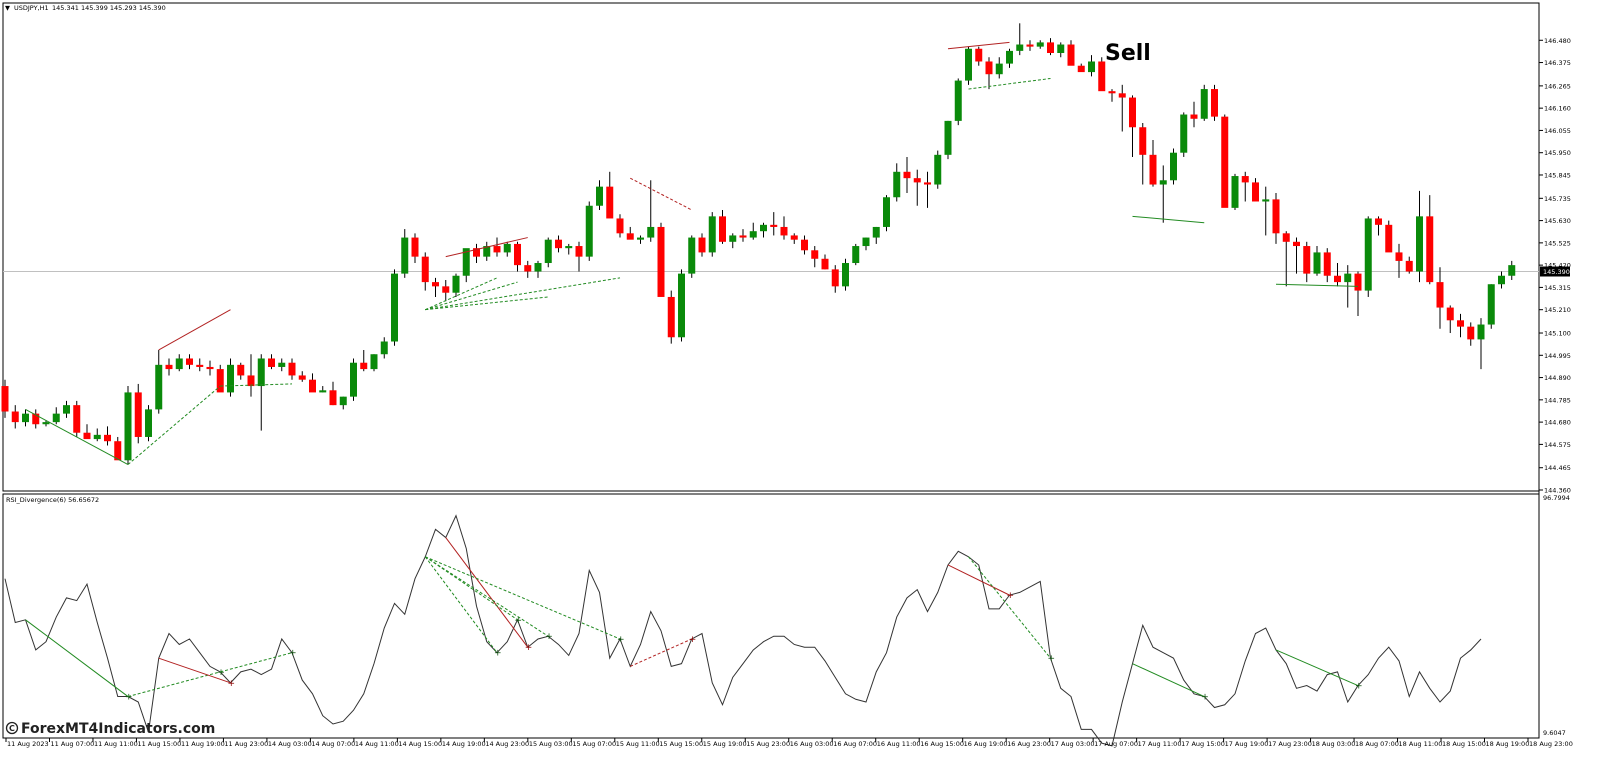 The width and height of the screenshot is (1600, 764). What do you see at coordinates (1464, 744) in the screenshot?
I see `time-tick-label: 18 Aug 15:00` at bounding box center [1464, 744].